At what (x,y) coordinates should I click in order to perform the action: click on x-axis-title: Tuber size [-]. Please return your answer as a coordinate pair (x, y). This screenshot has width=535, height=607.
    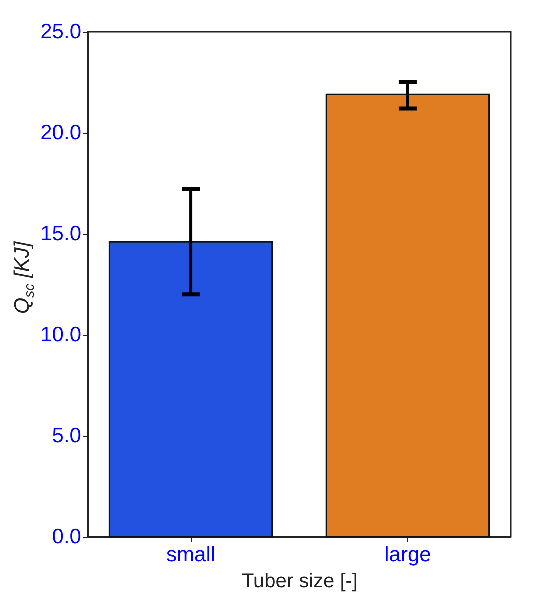
    Looking at the image, I should click on (300, 581).